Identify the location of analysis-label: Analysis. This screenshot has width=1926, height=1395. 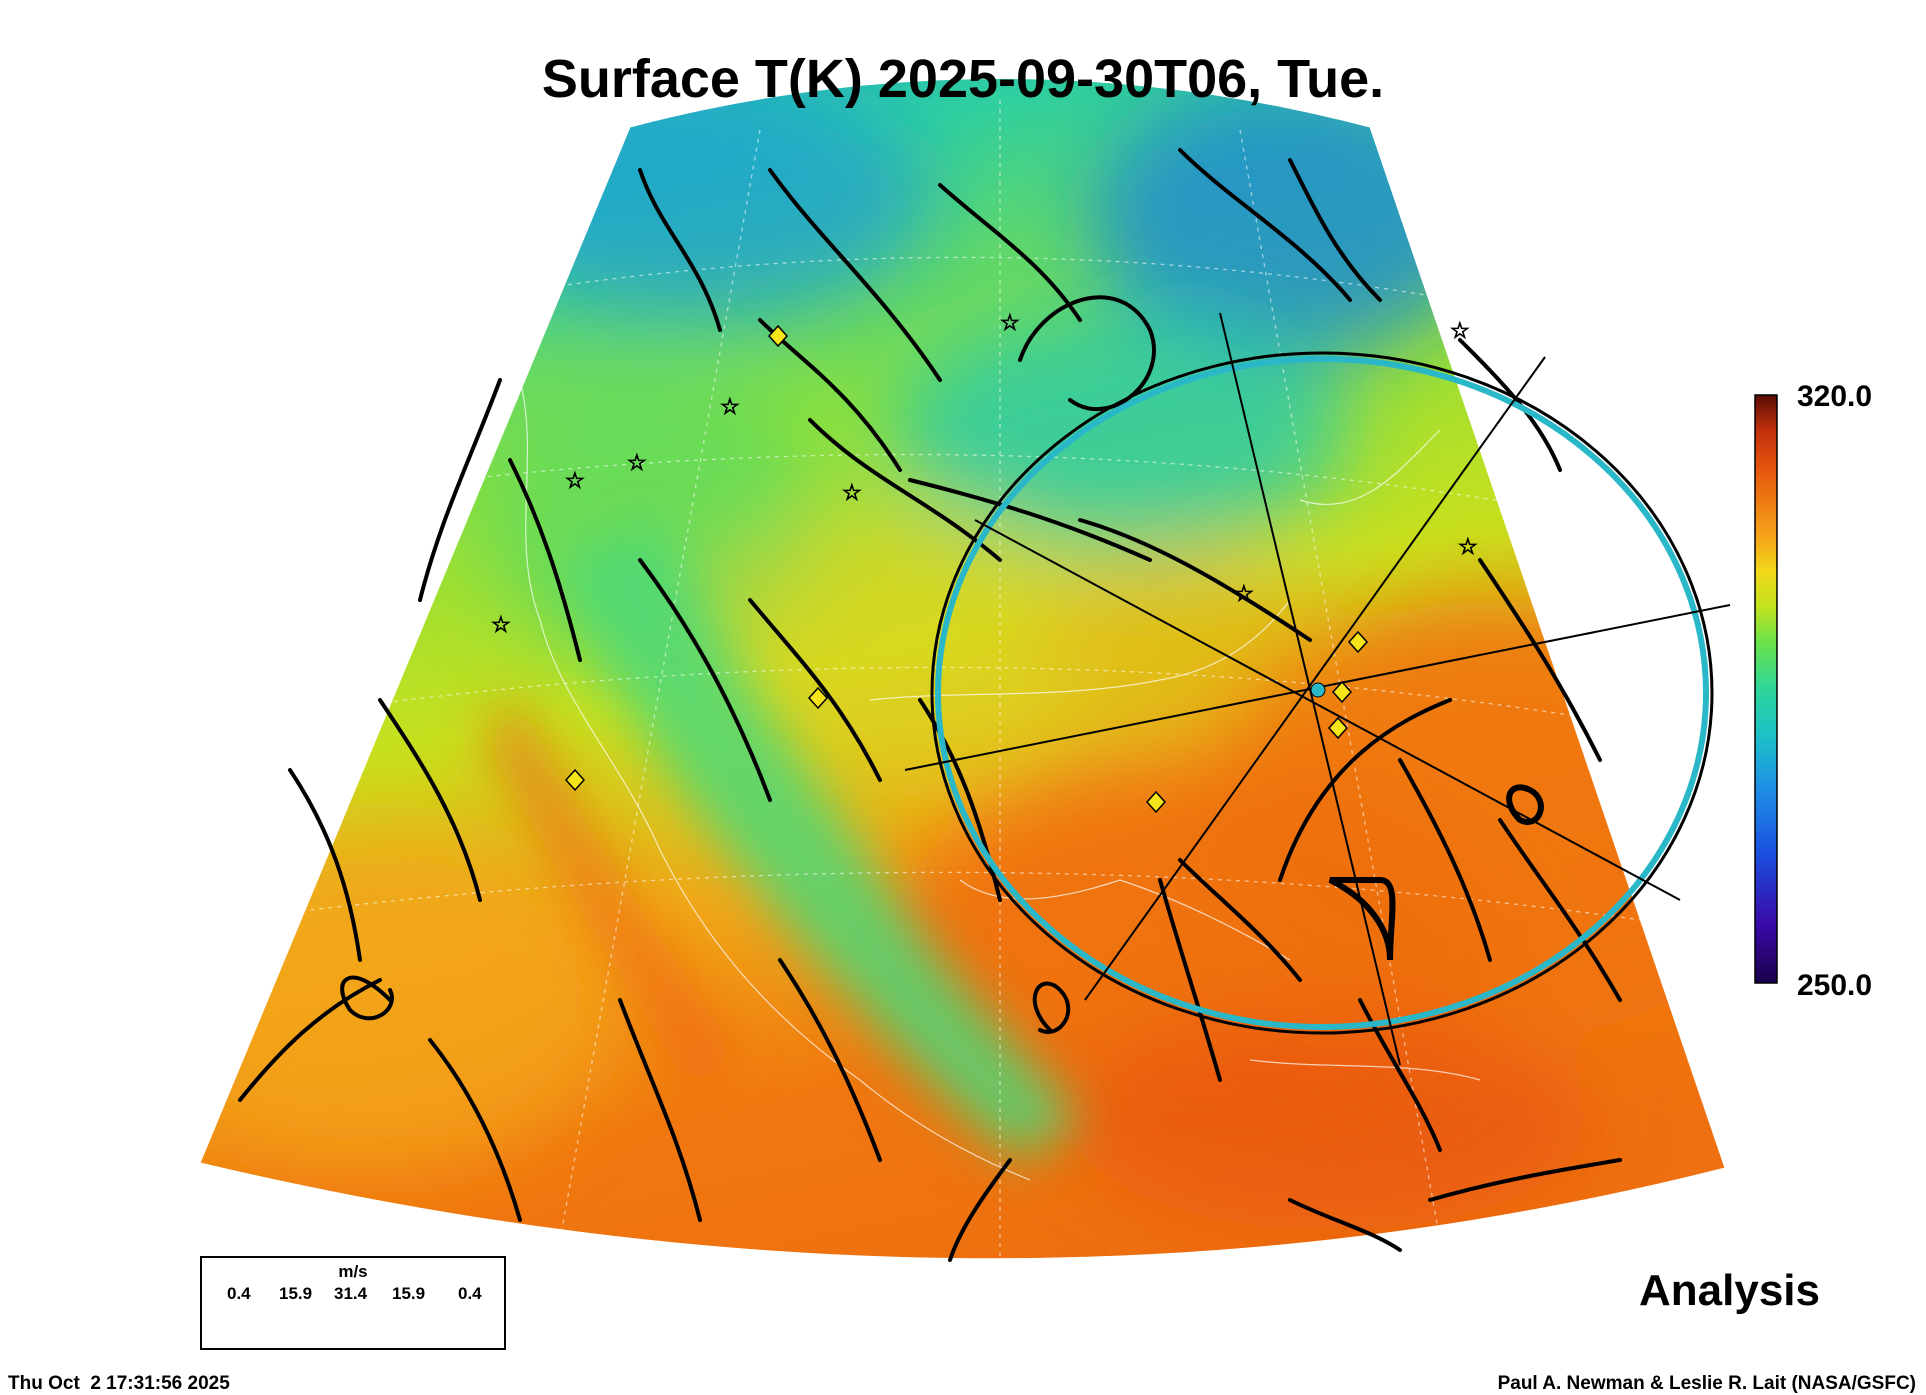
(1729, 1290).